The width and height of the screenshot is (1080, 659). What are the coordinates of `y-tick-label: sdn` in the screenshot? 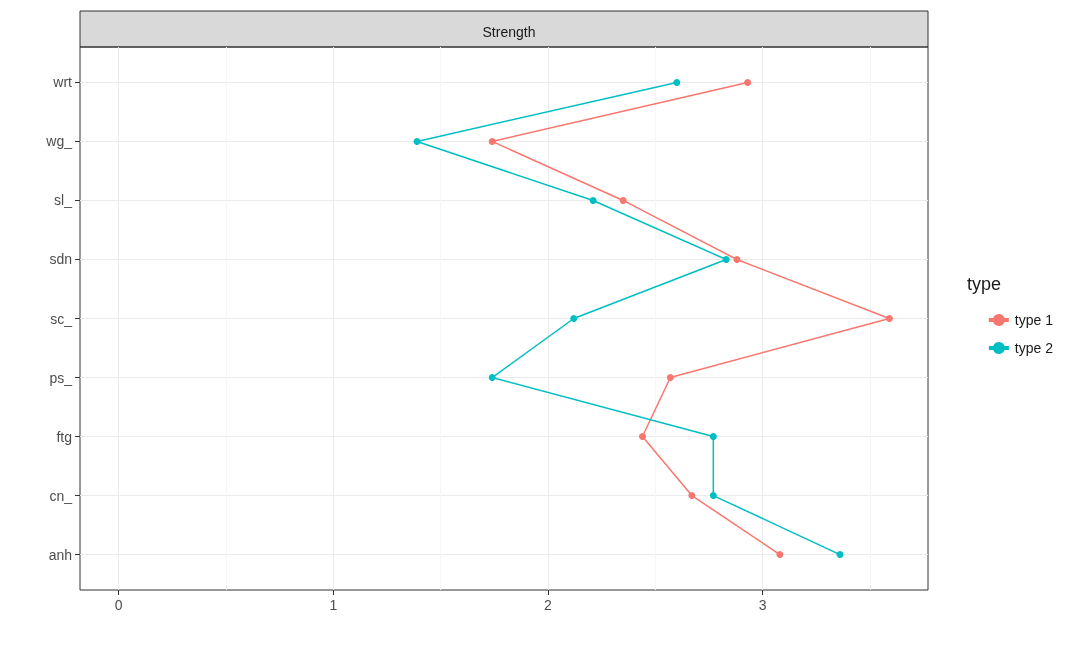 It's located at (60, 259).